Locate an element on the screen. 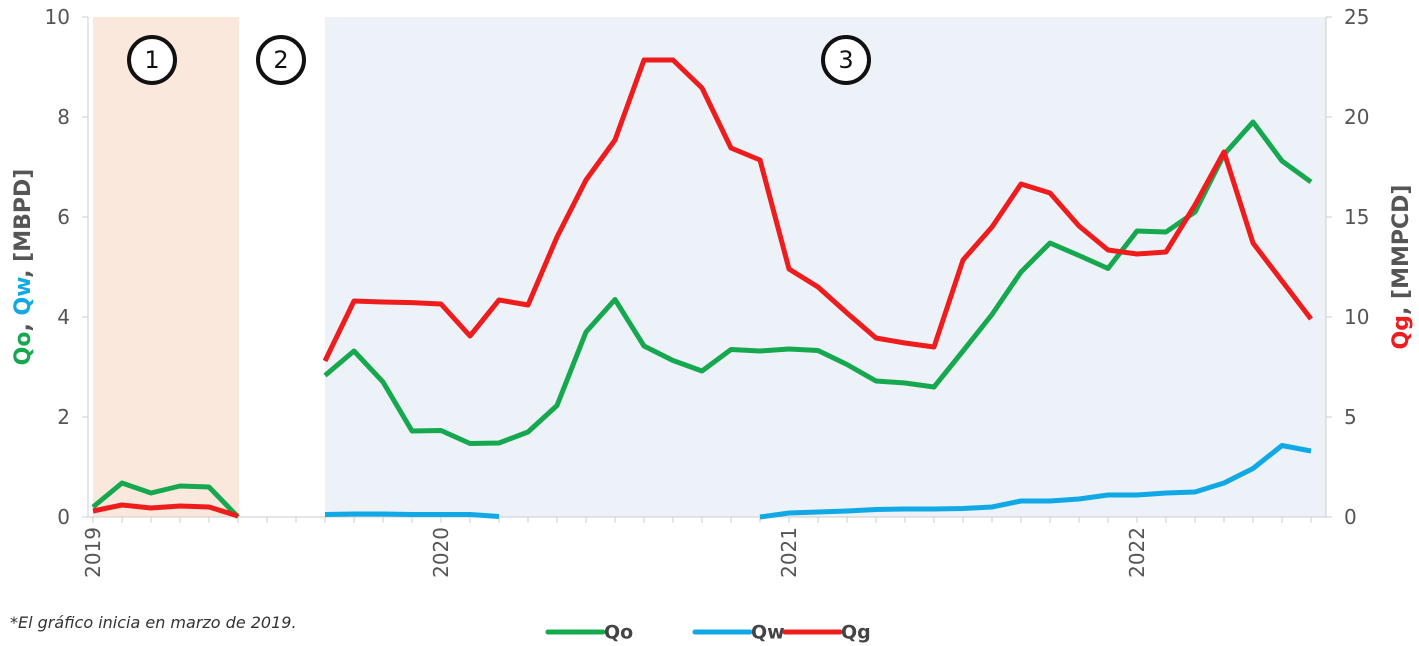 The width and height of the screenshot is (1419, 646). y-tick-label: 0 is located at coordinates (63, 517).